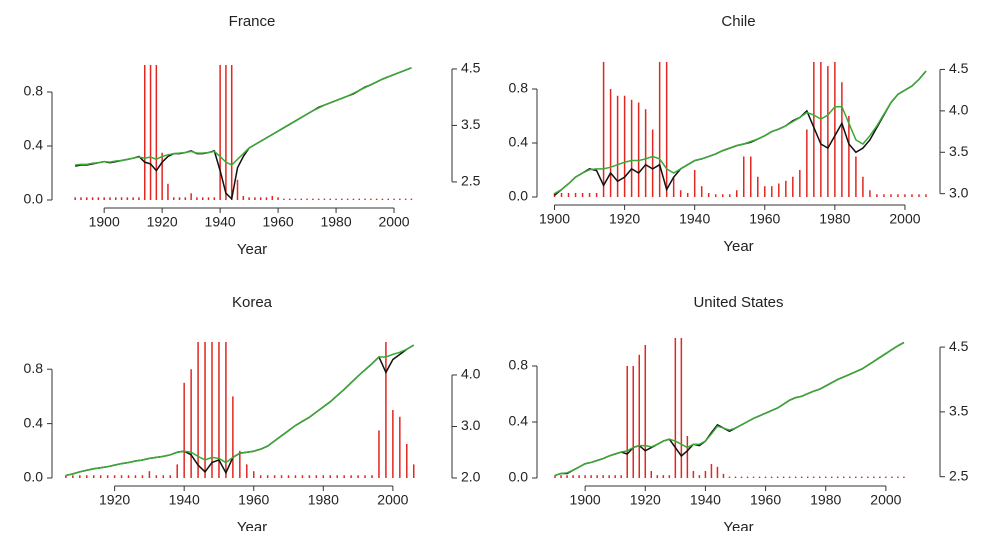  What do you see at coordinates (959, 192) in the screenshot?
I see `y2-tick-label: 3.0` at bounding box center [959, 192].